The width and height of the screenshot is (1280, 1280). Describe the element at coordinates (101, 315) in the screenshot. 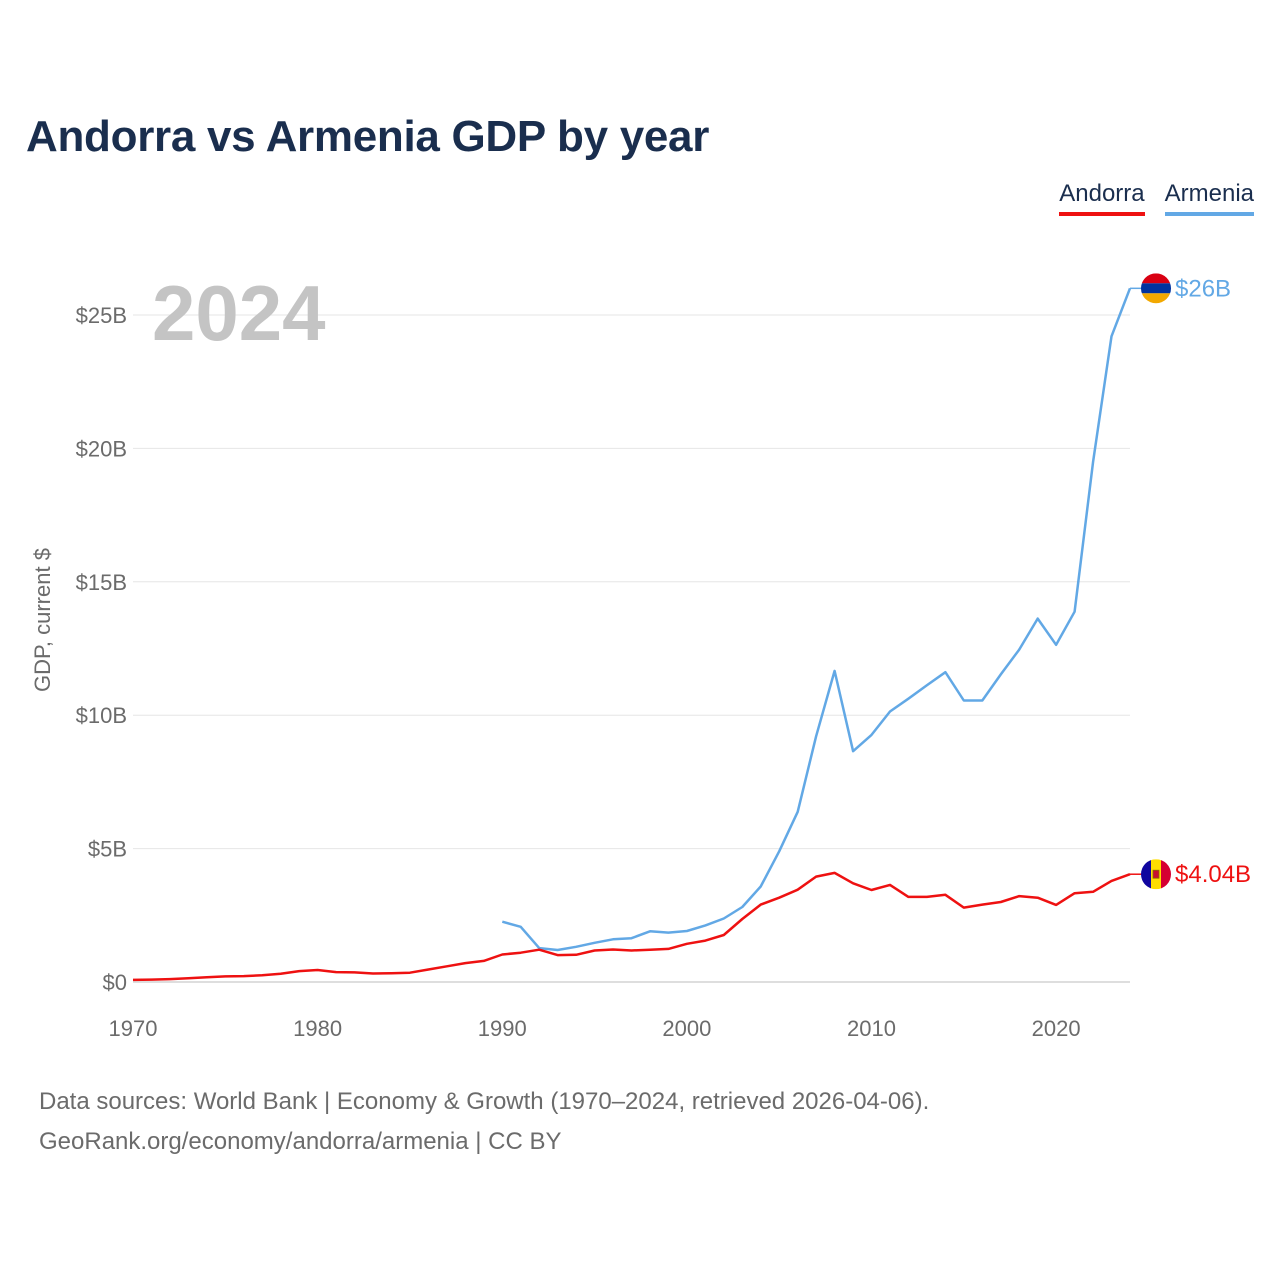

I see `y-tick-label: $25B` at that location.